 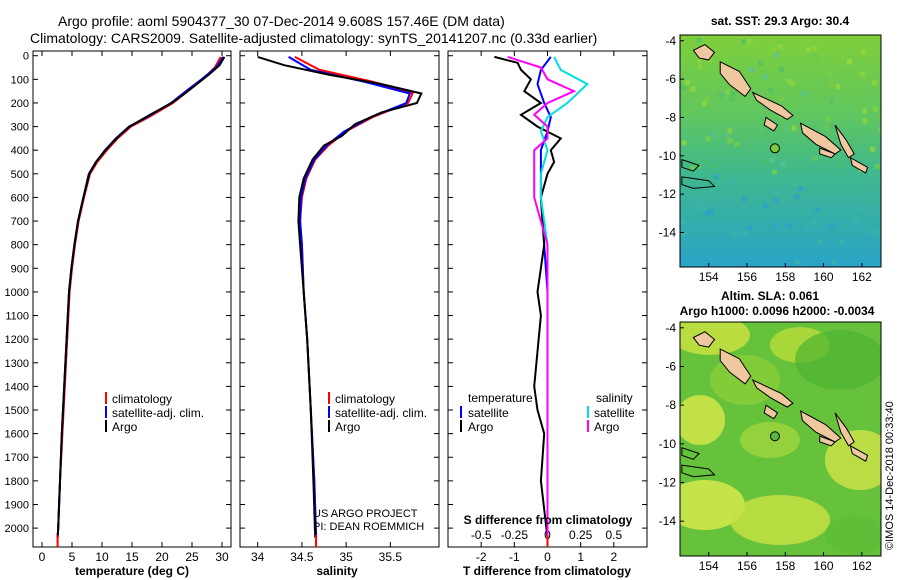 What do you see at coordinates (548, 520) in the screenshot?
I see `s-difference-label: S difference from climatology` at bounding box center [548, 520].